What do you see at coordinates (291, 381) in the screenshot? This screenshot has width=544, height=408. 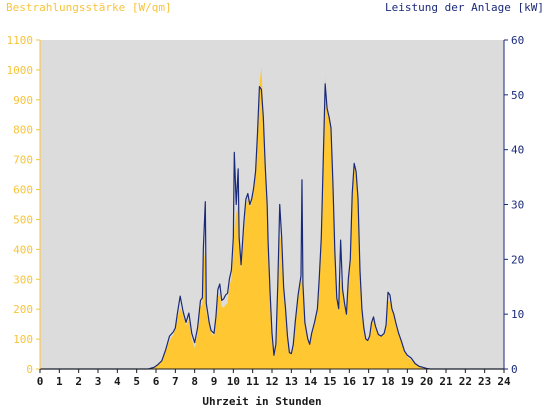 I see `x-tick-label: 13` at bounding box center [291, 381].